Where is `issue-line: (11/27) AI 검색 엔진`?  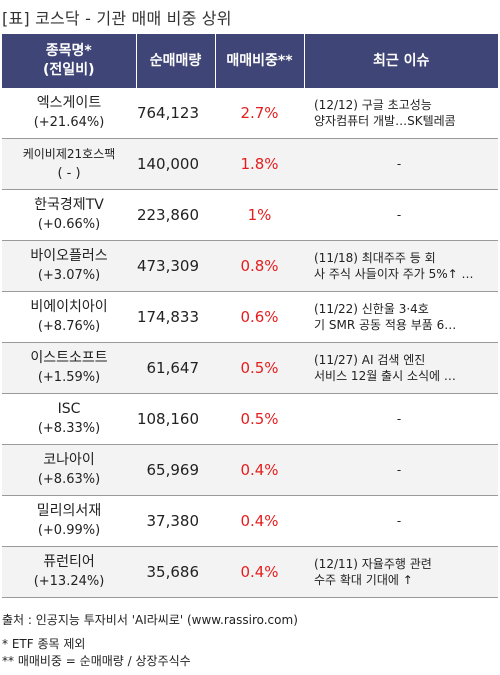 issue-line: (11/27) AI 검색 엔진 is located at coordinates (370, 360).